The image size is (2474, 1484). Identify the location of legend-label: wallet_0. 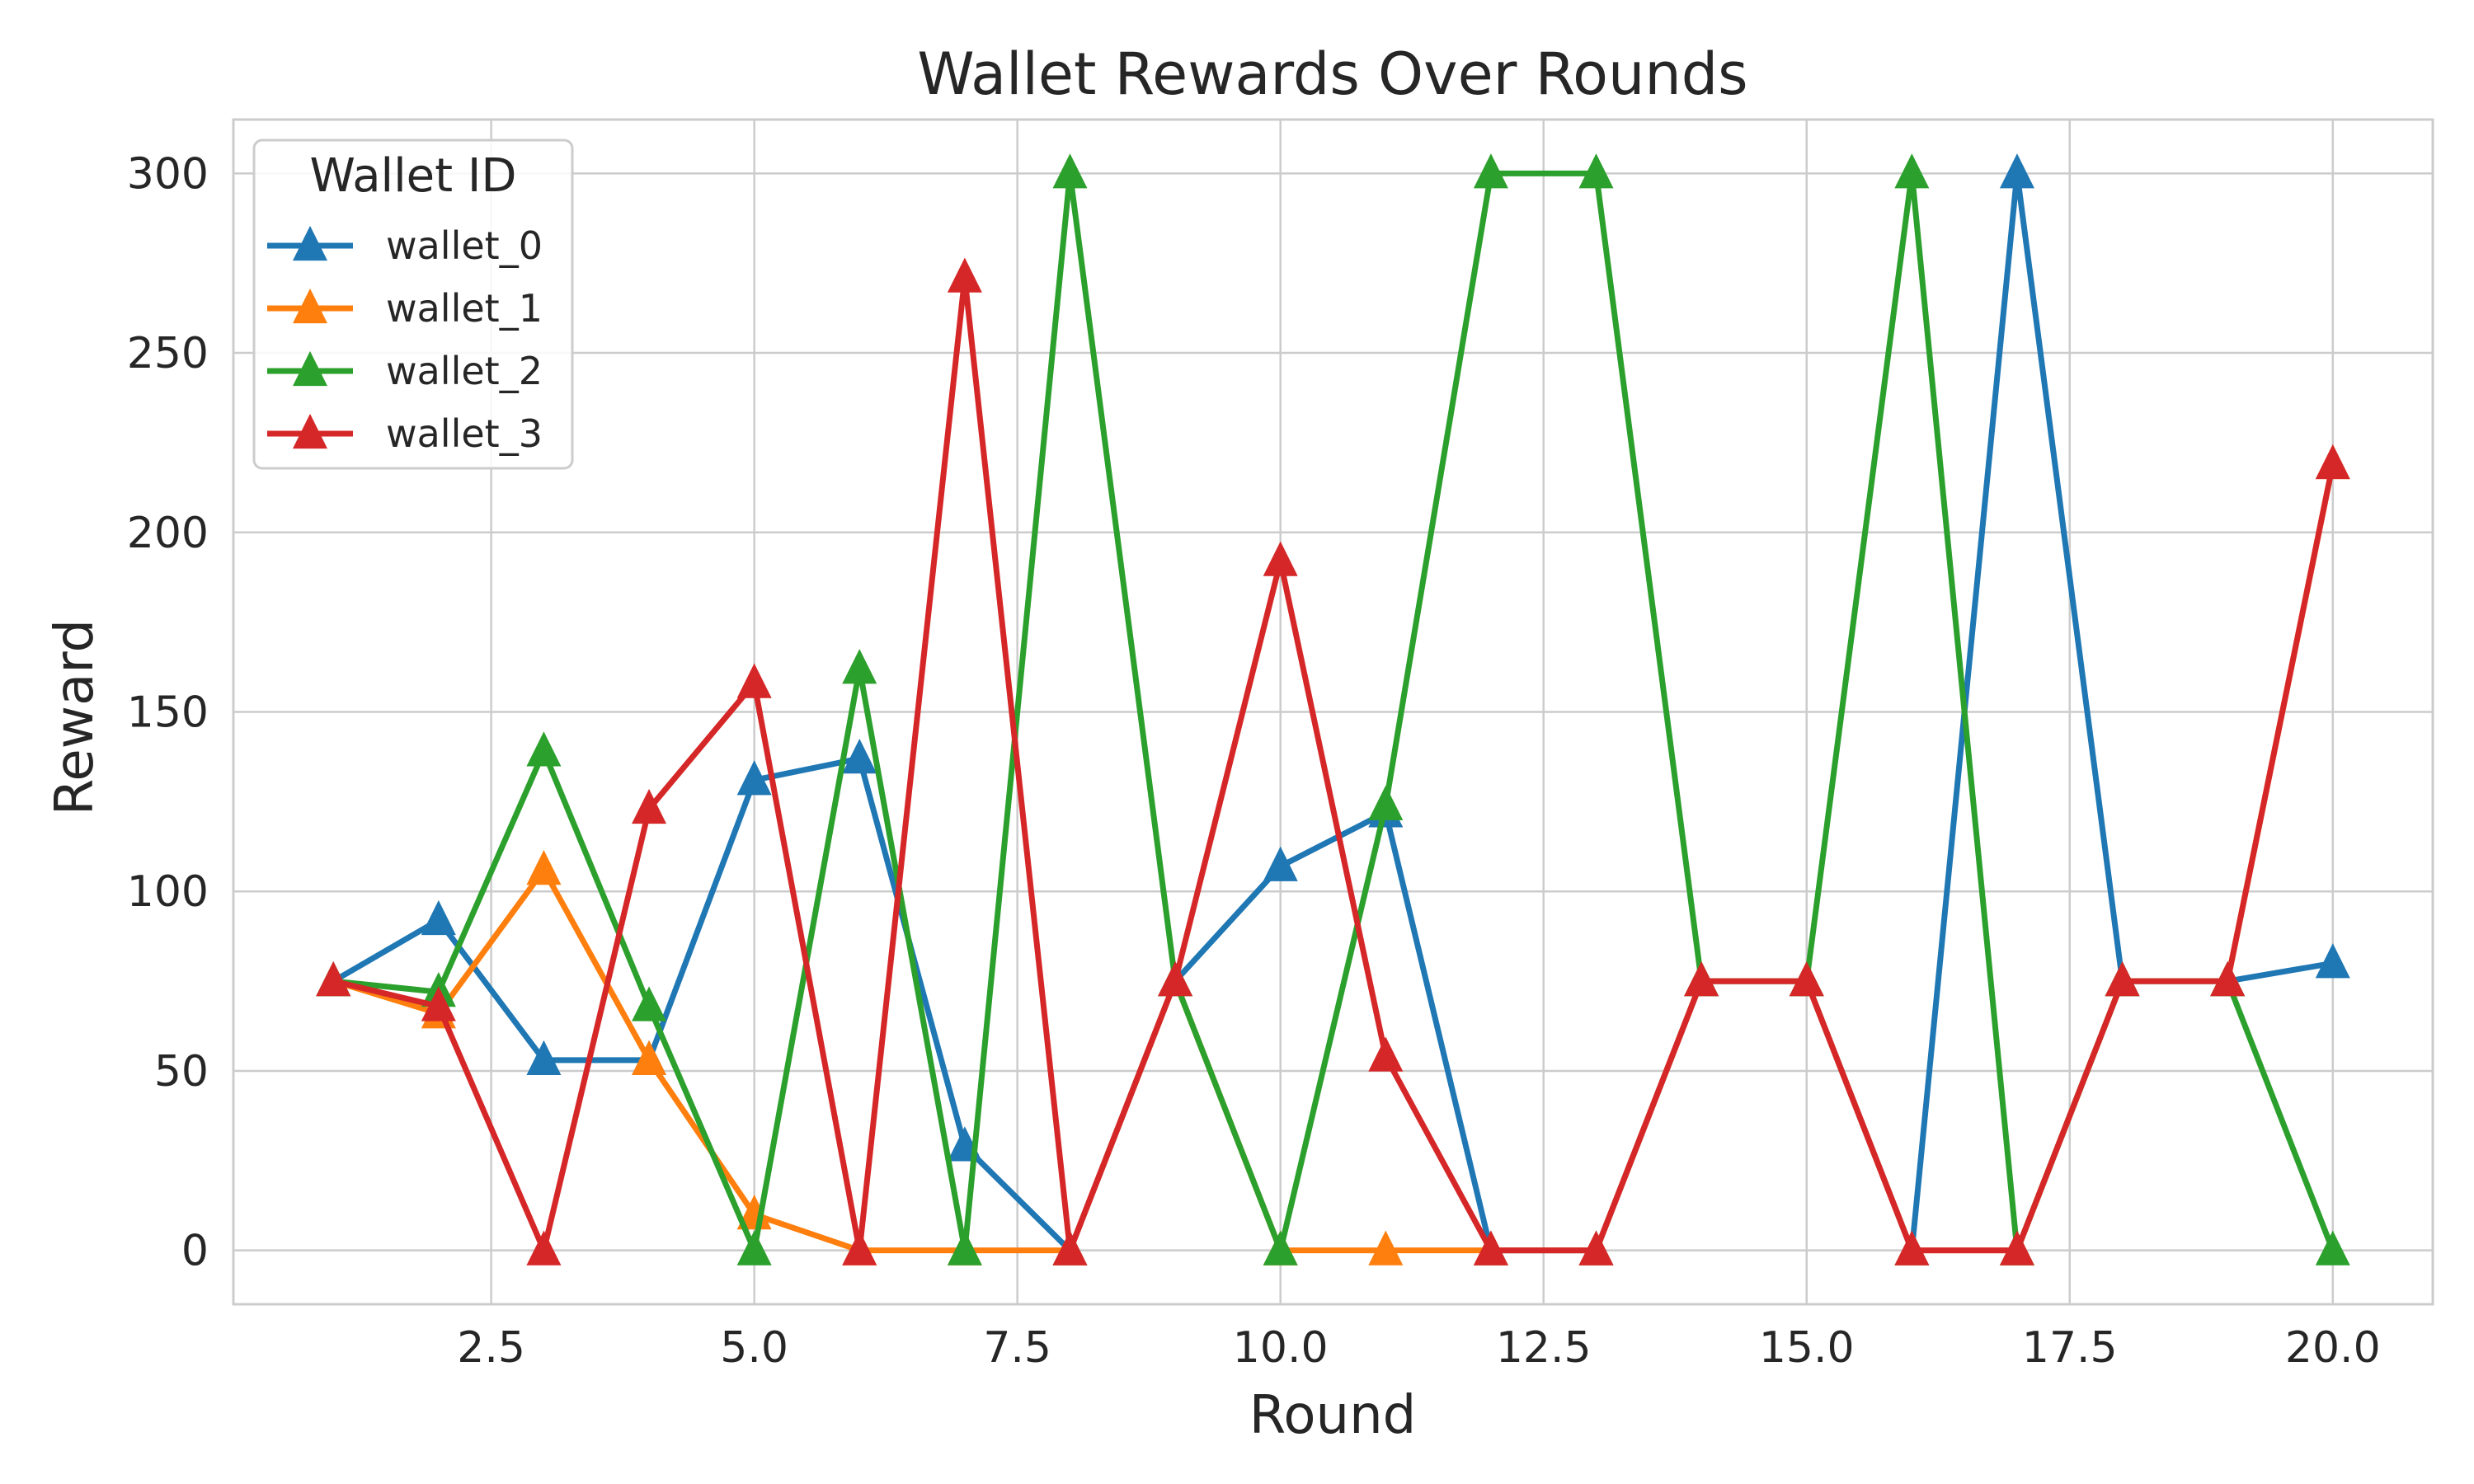
(464, 245).